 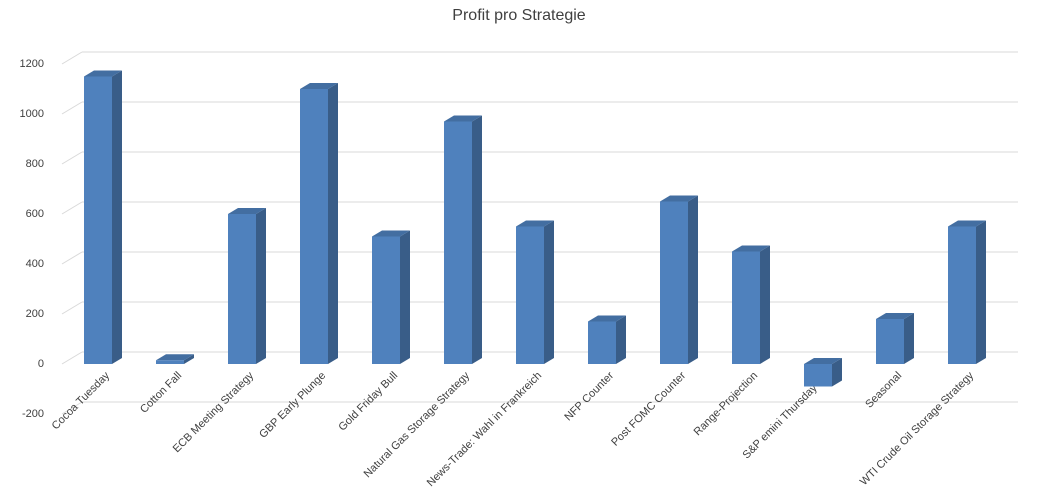 What do you see at coordinates (32, 114) in the screenshot?
I see `y-tick-label: 1000` at bounding box center [32, 114].